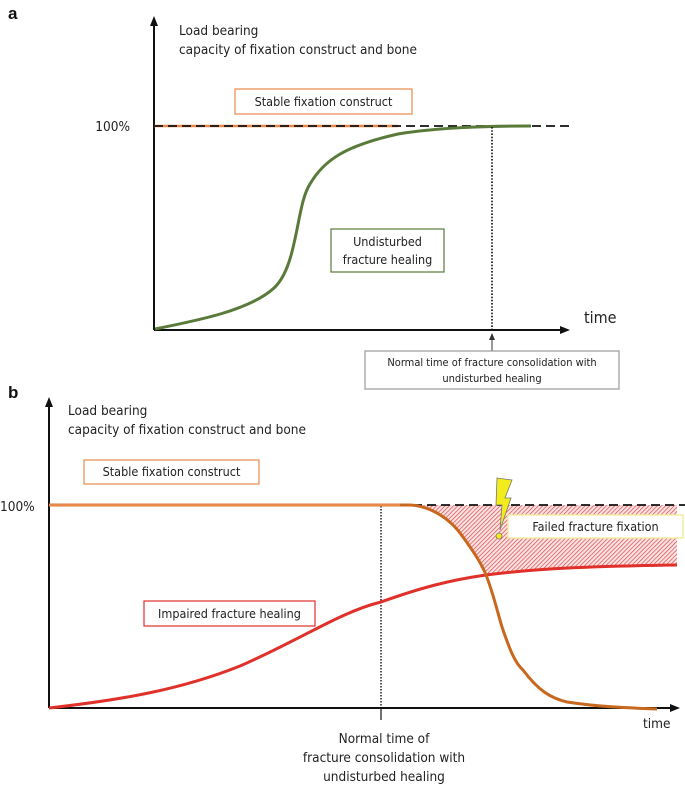  What do you see at coordinates (499, 536) in the screenshot?
I see `failure-point-marker` at bounding box center [499, 536].